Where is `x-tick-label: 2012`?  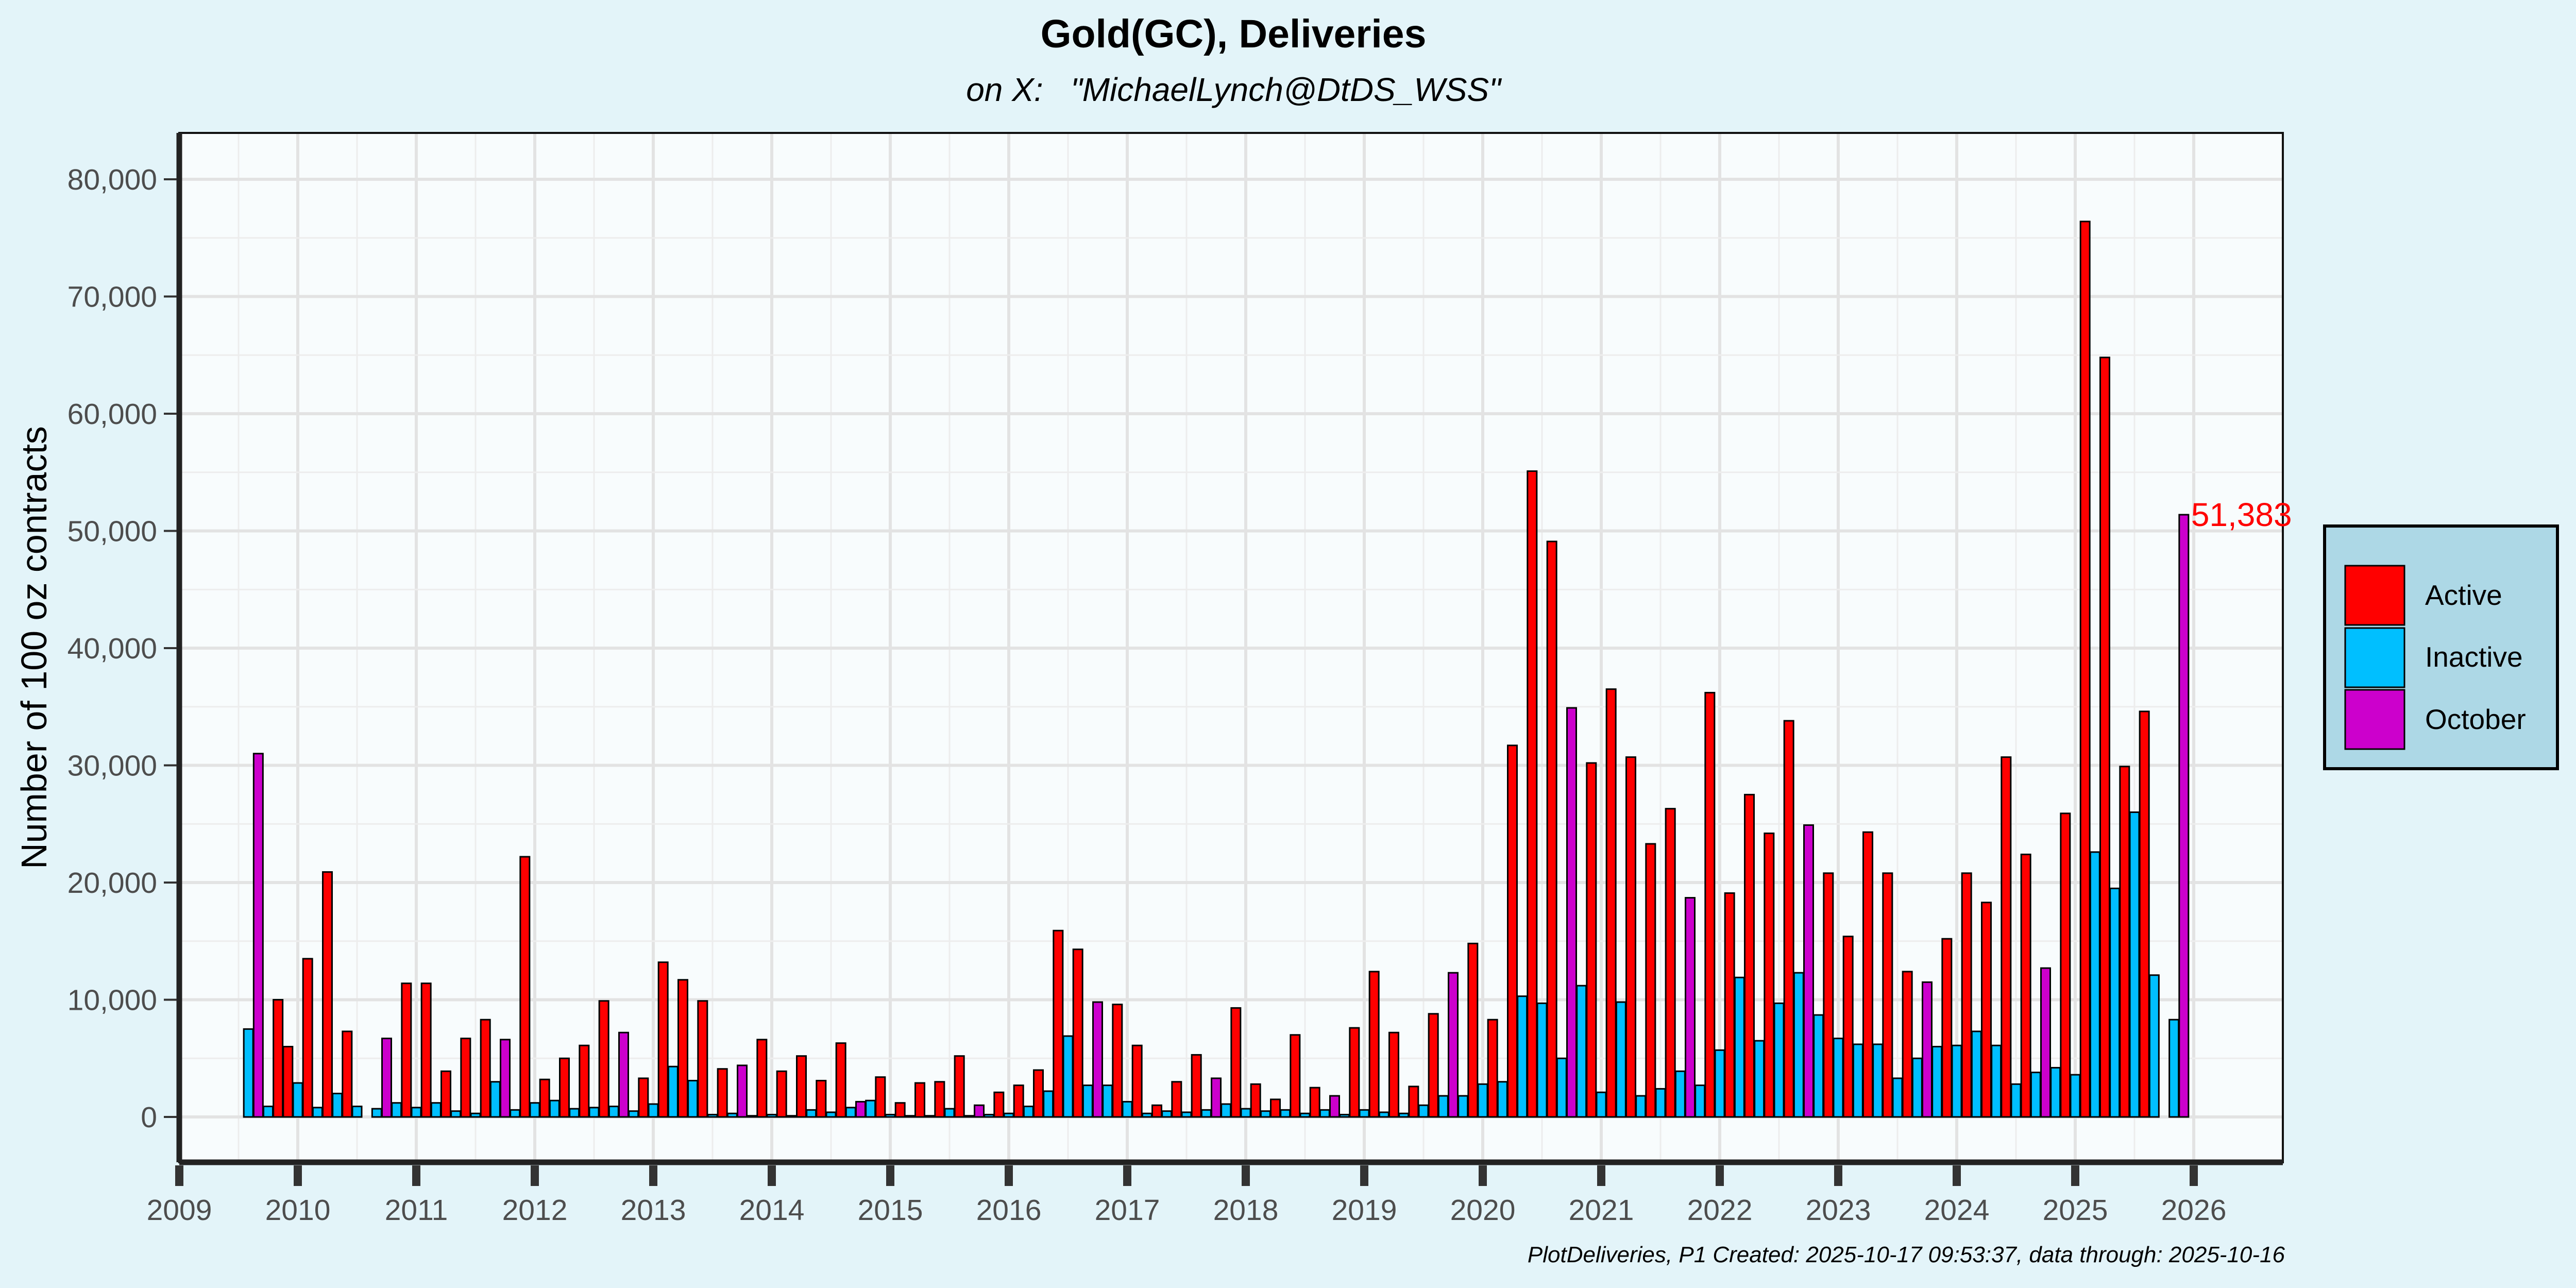
x-tick-label: 2012 is located at coordinates (535, 1210).